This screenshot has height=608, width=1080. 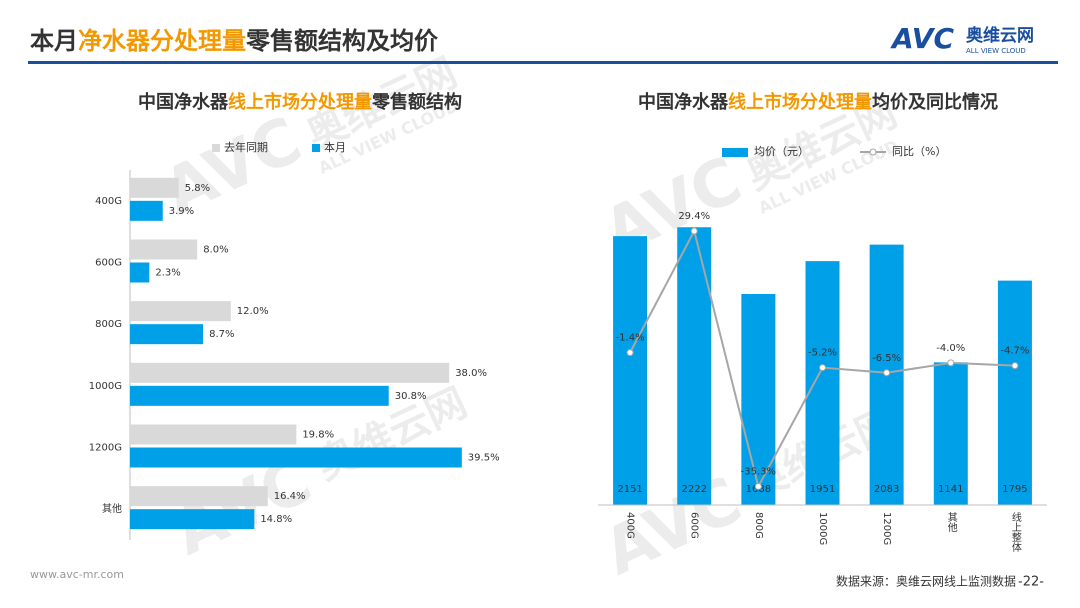 What do you see at coordinates (253, 311) in the screenshot?
I see `data-label: 12.0%` at bounding box center [253, 311].